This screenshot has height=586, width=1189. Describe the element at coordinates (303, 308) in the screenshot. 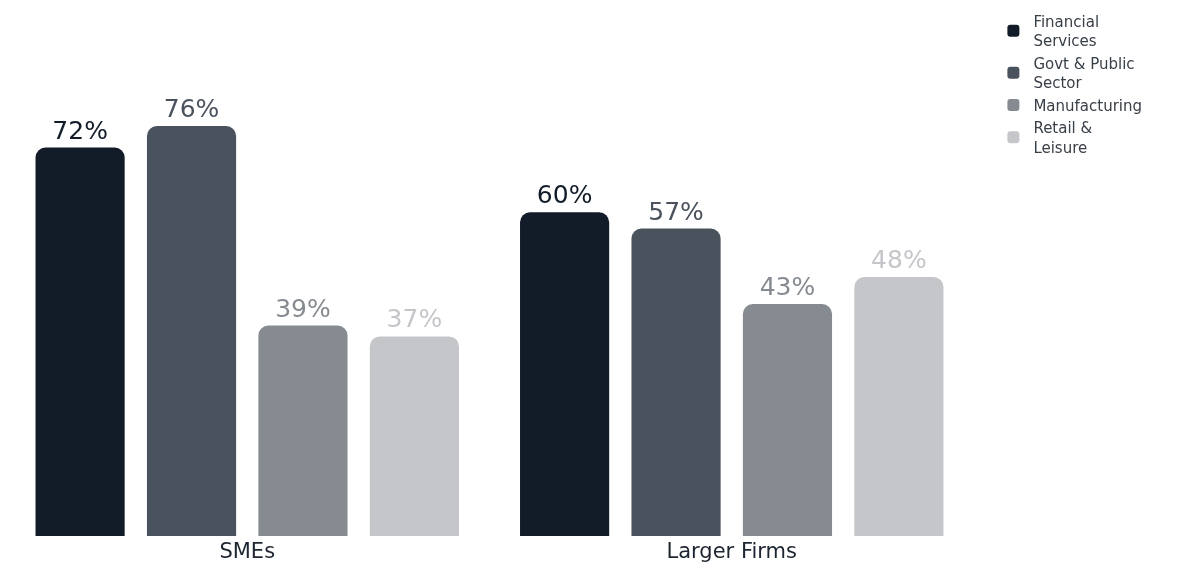

I see `data-label: 39%` at that location.